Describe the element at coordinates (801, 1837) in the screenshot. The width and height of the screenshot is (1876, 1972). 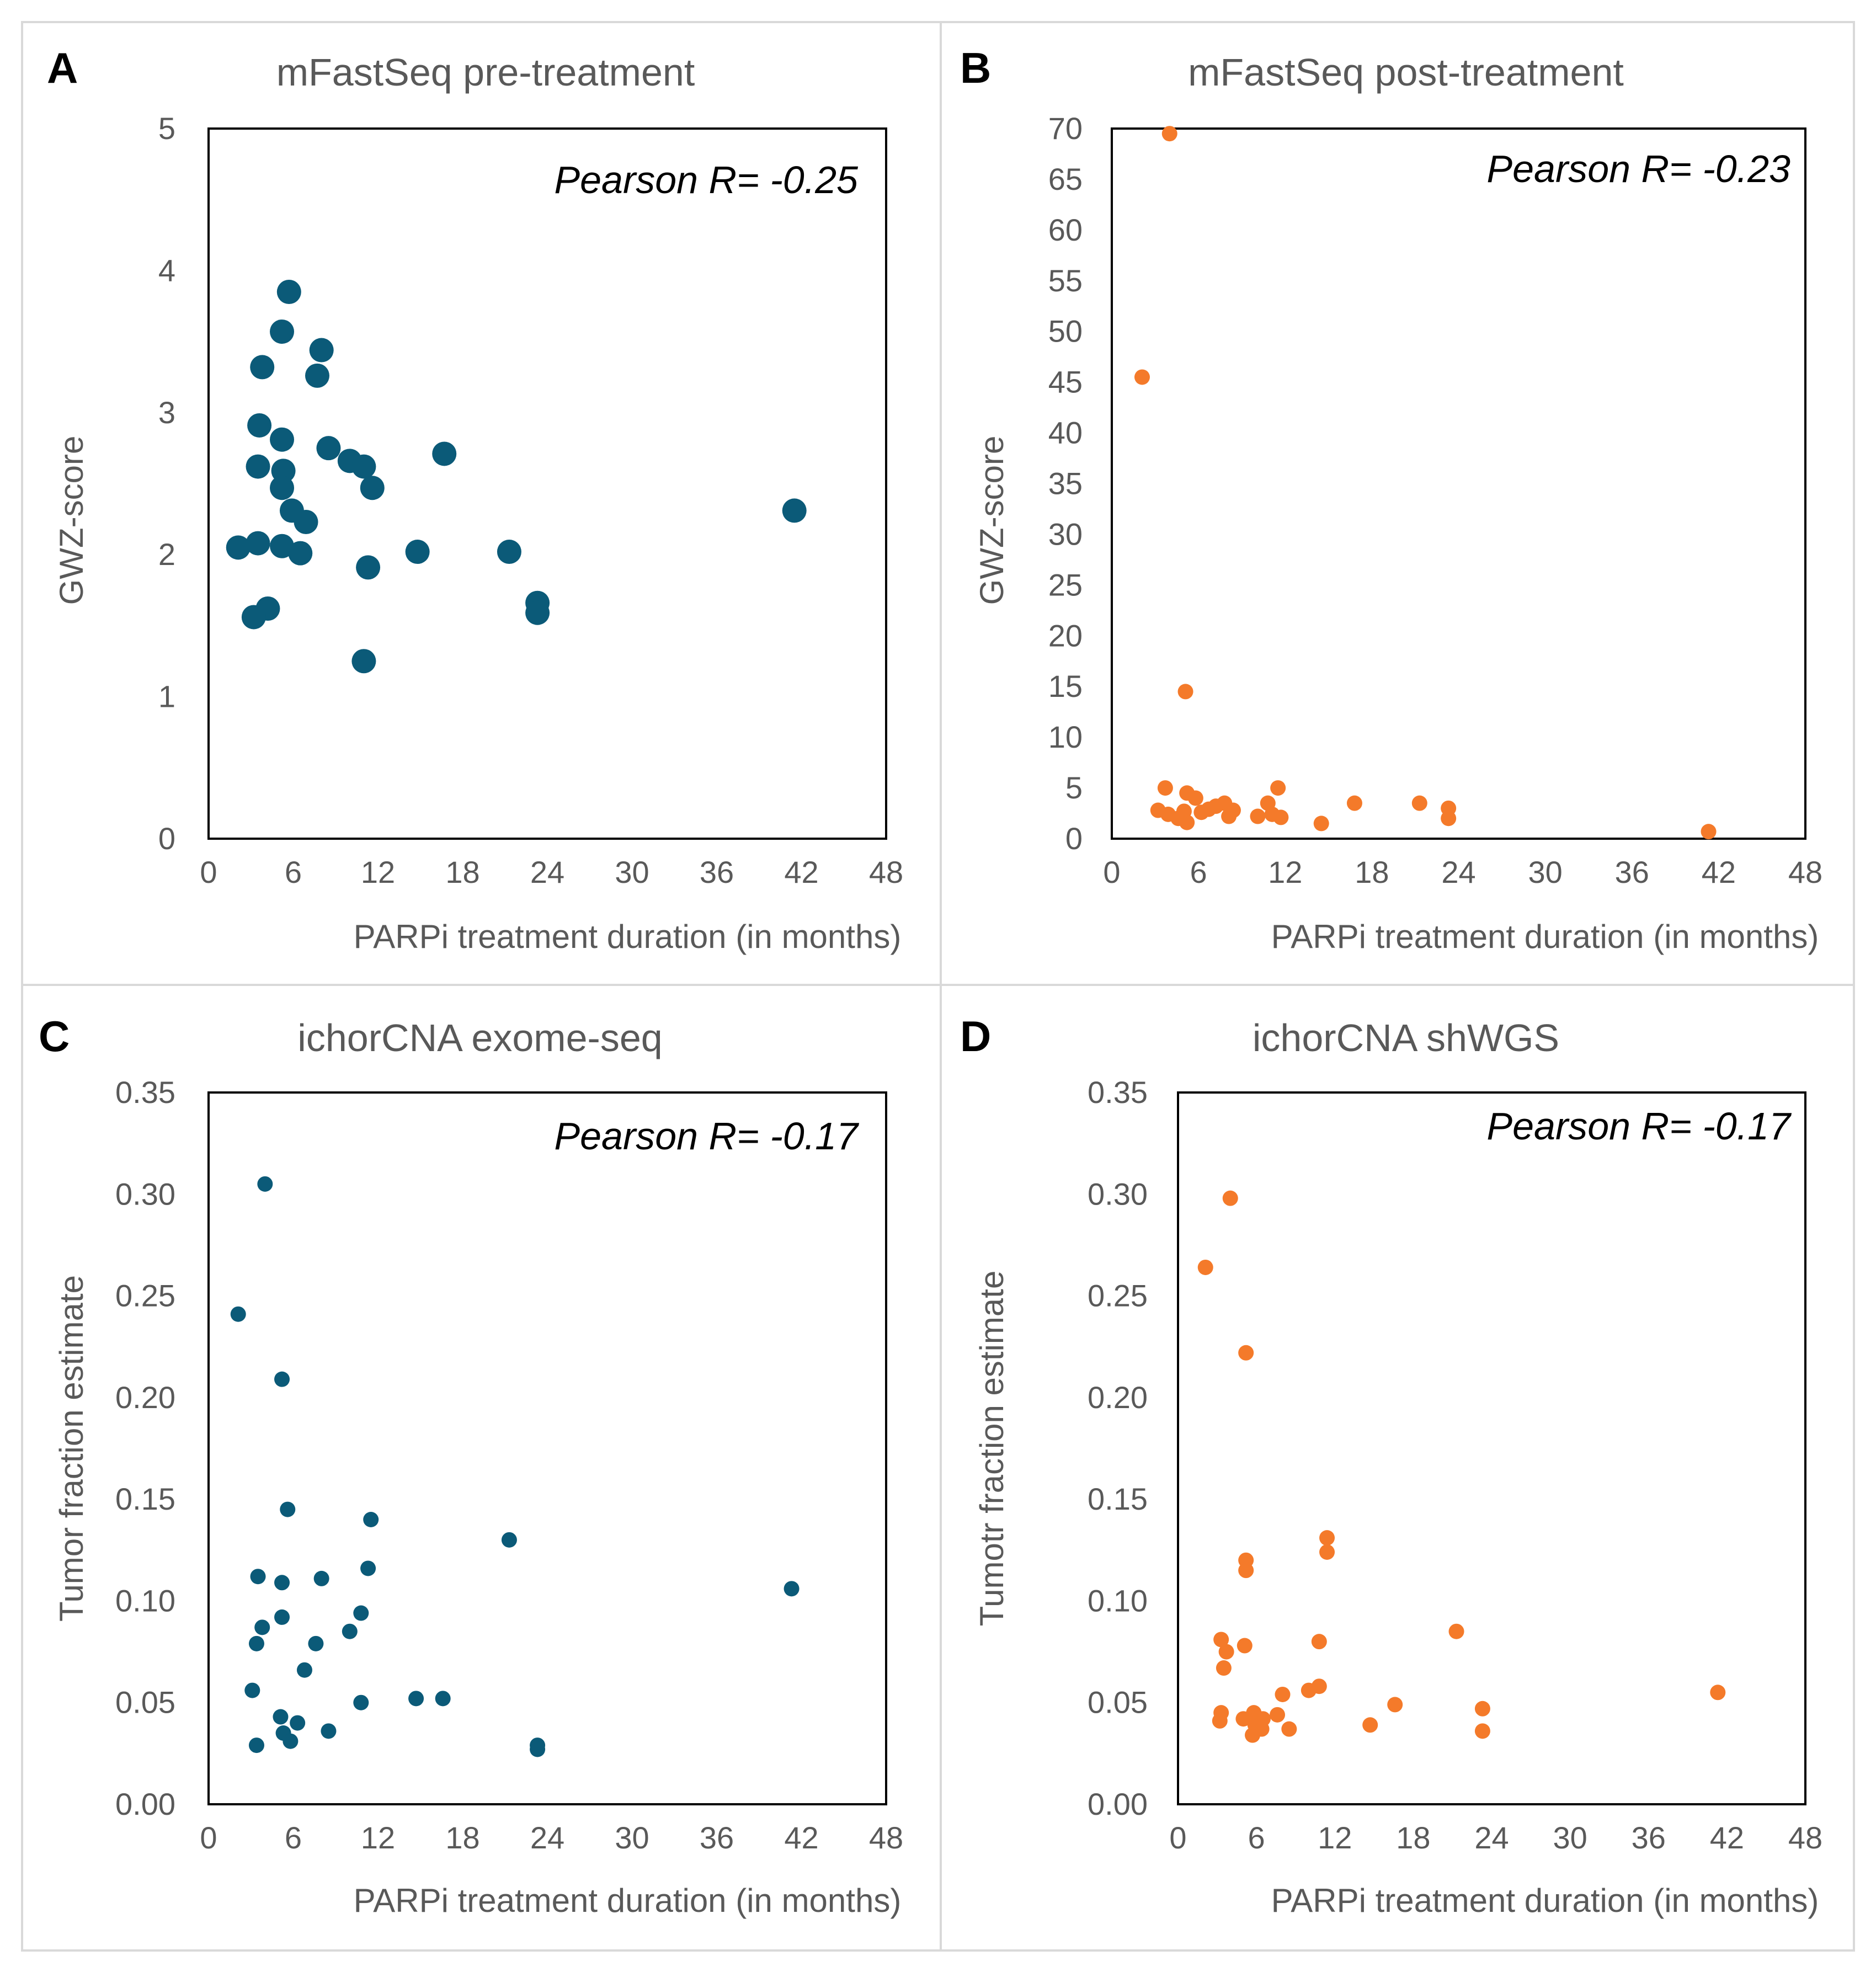
I see `panel-c-xtick-label: 42` at that location.